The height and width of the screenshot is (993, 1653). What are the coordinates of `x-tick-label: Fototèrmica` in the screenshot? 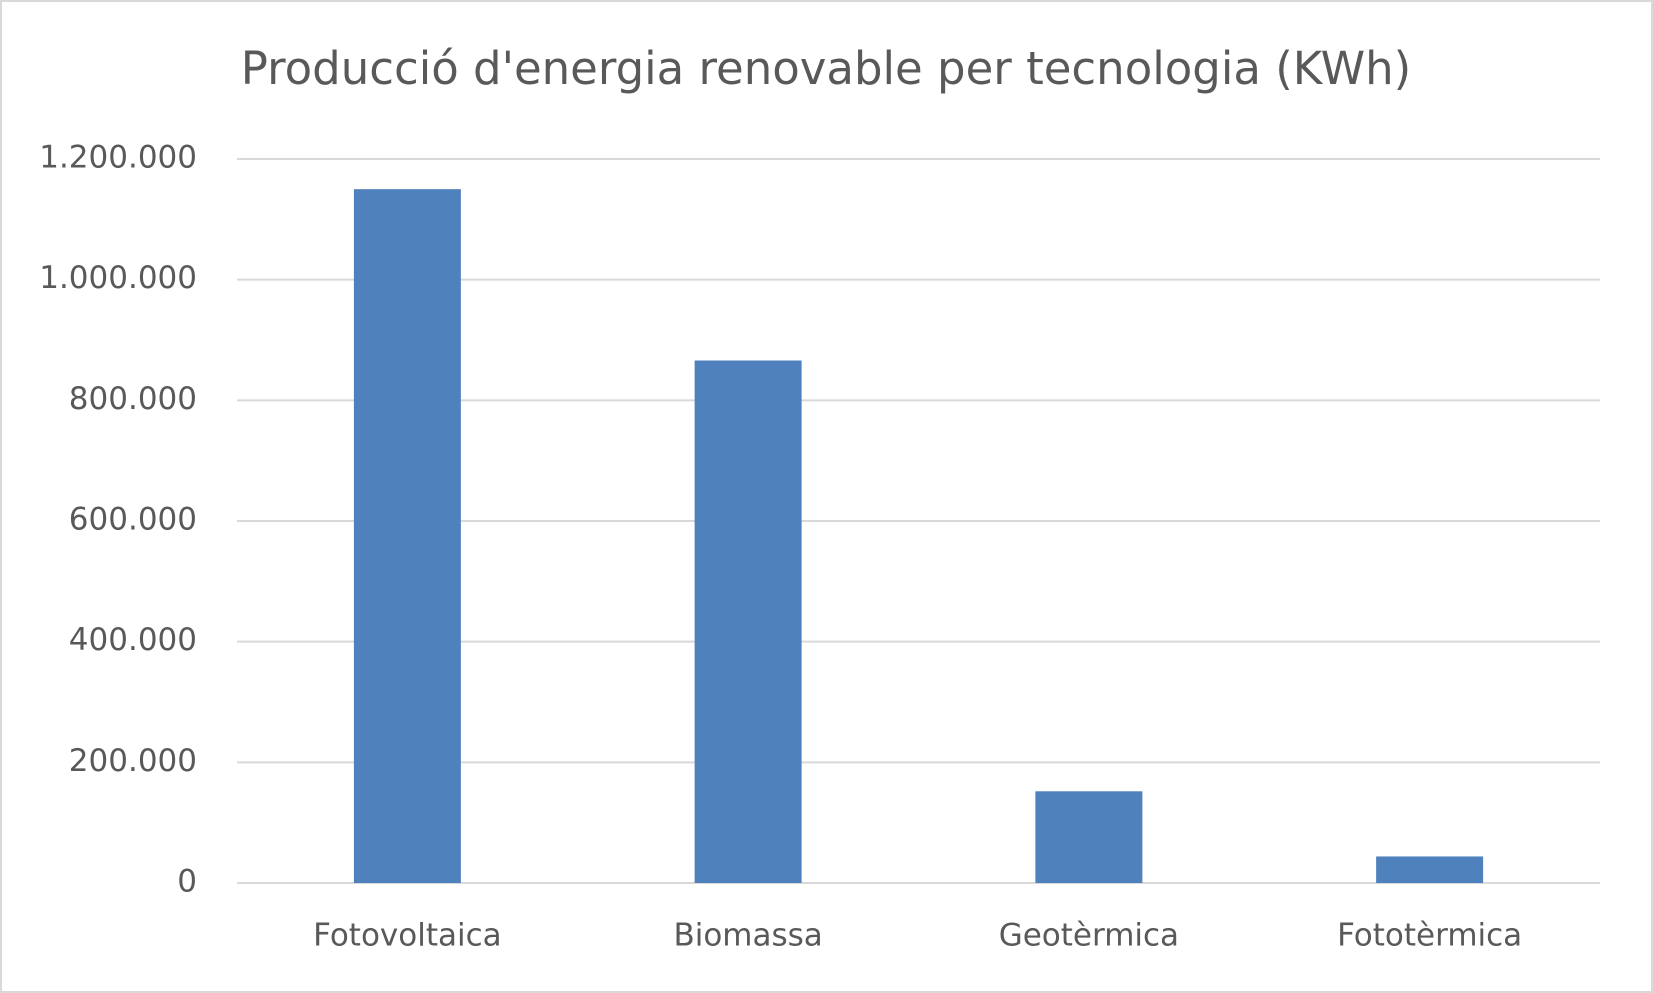 It's located at (1429, 936).